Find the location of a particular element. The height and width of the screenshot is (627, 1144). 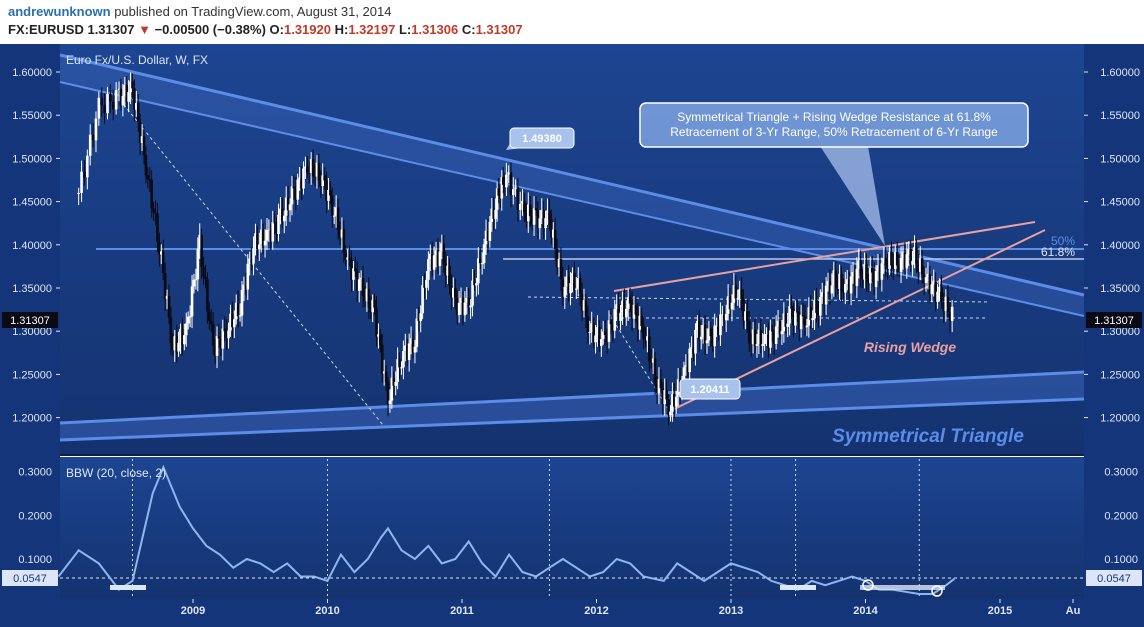

time-tick-label: 2013 is located at coordinates (731, 611).